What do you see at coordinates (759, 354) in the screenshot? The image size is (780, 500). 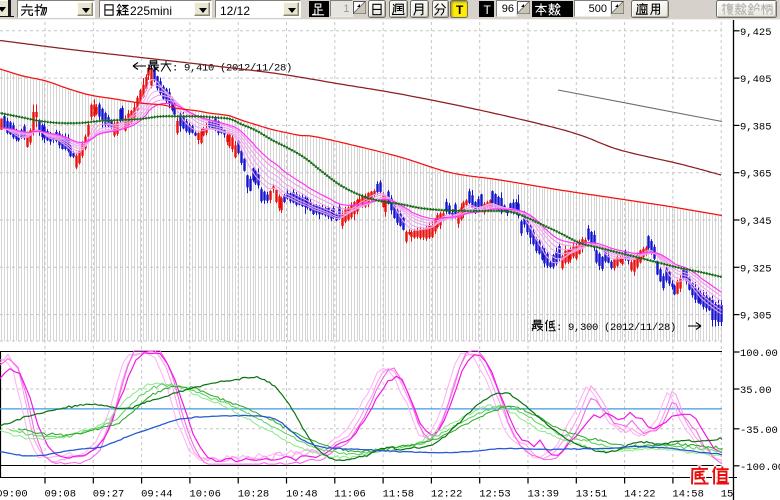 I see `svg-text: 100.00` at bounding box center [759, 354].